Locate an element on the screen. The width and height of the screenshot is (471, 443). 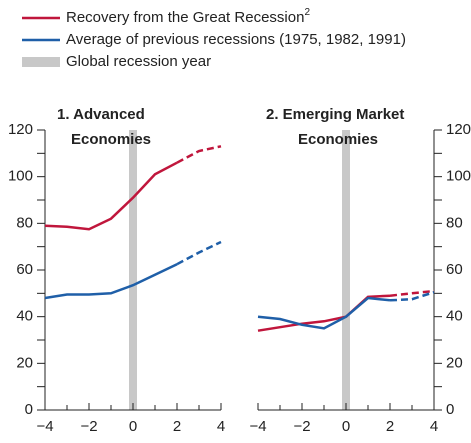
legend-text: Recovery from the Great Recession is located at coordinates (185, 17).